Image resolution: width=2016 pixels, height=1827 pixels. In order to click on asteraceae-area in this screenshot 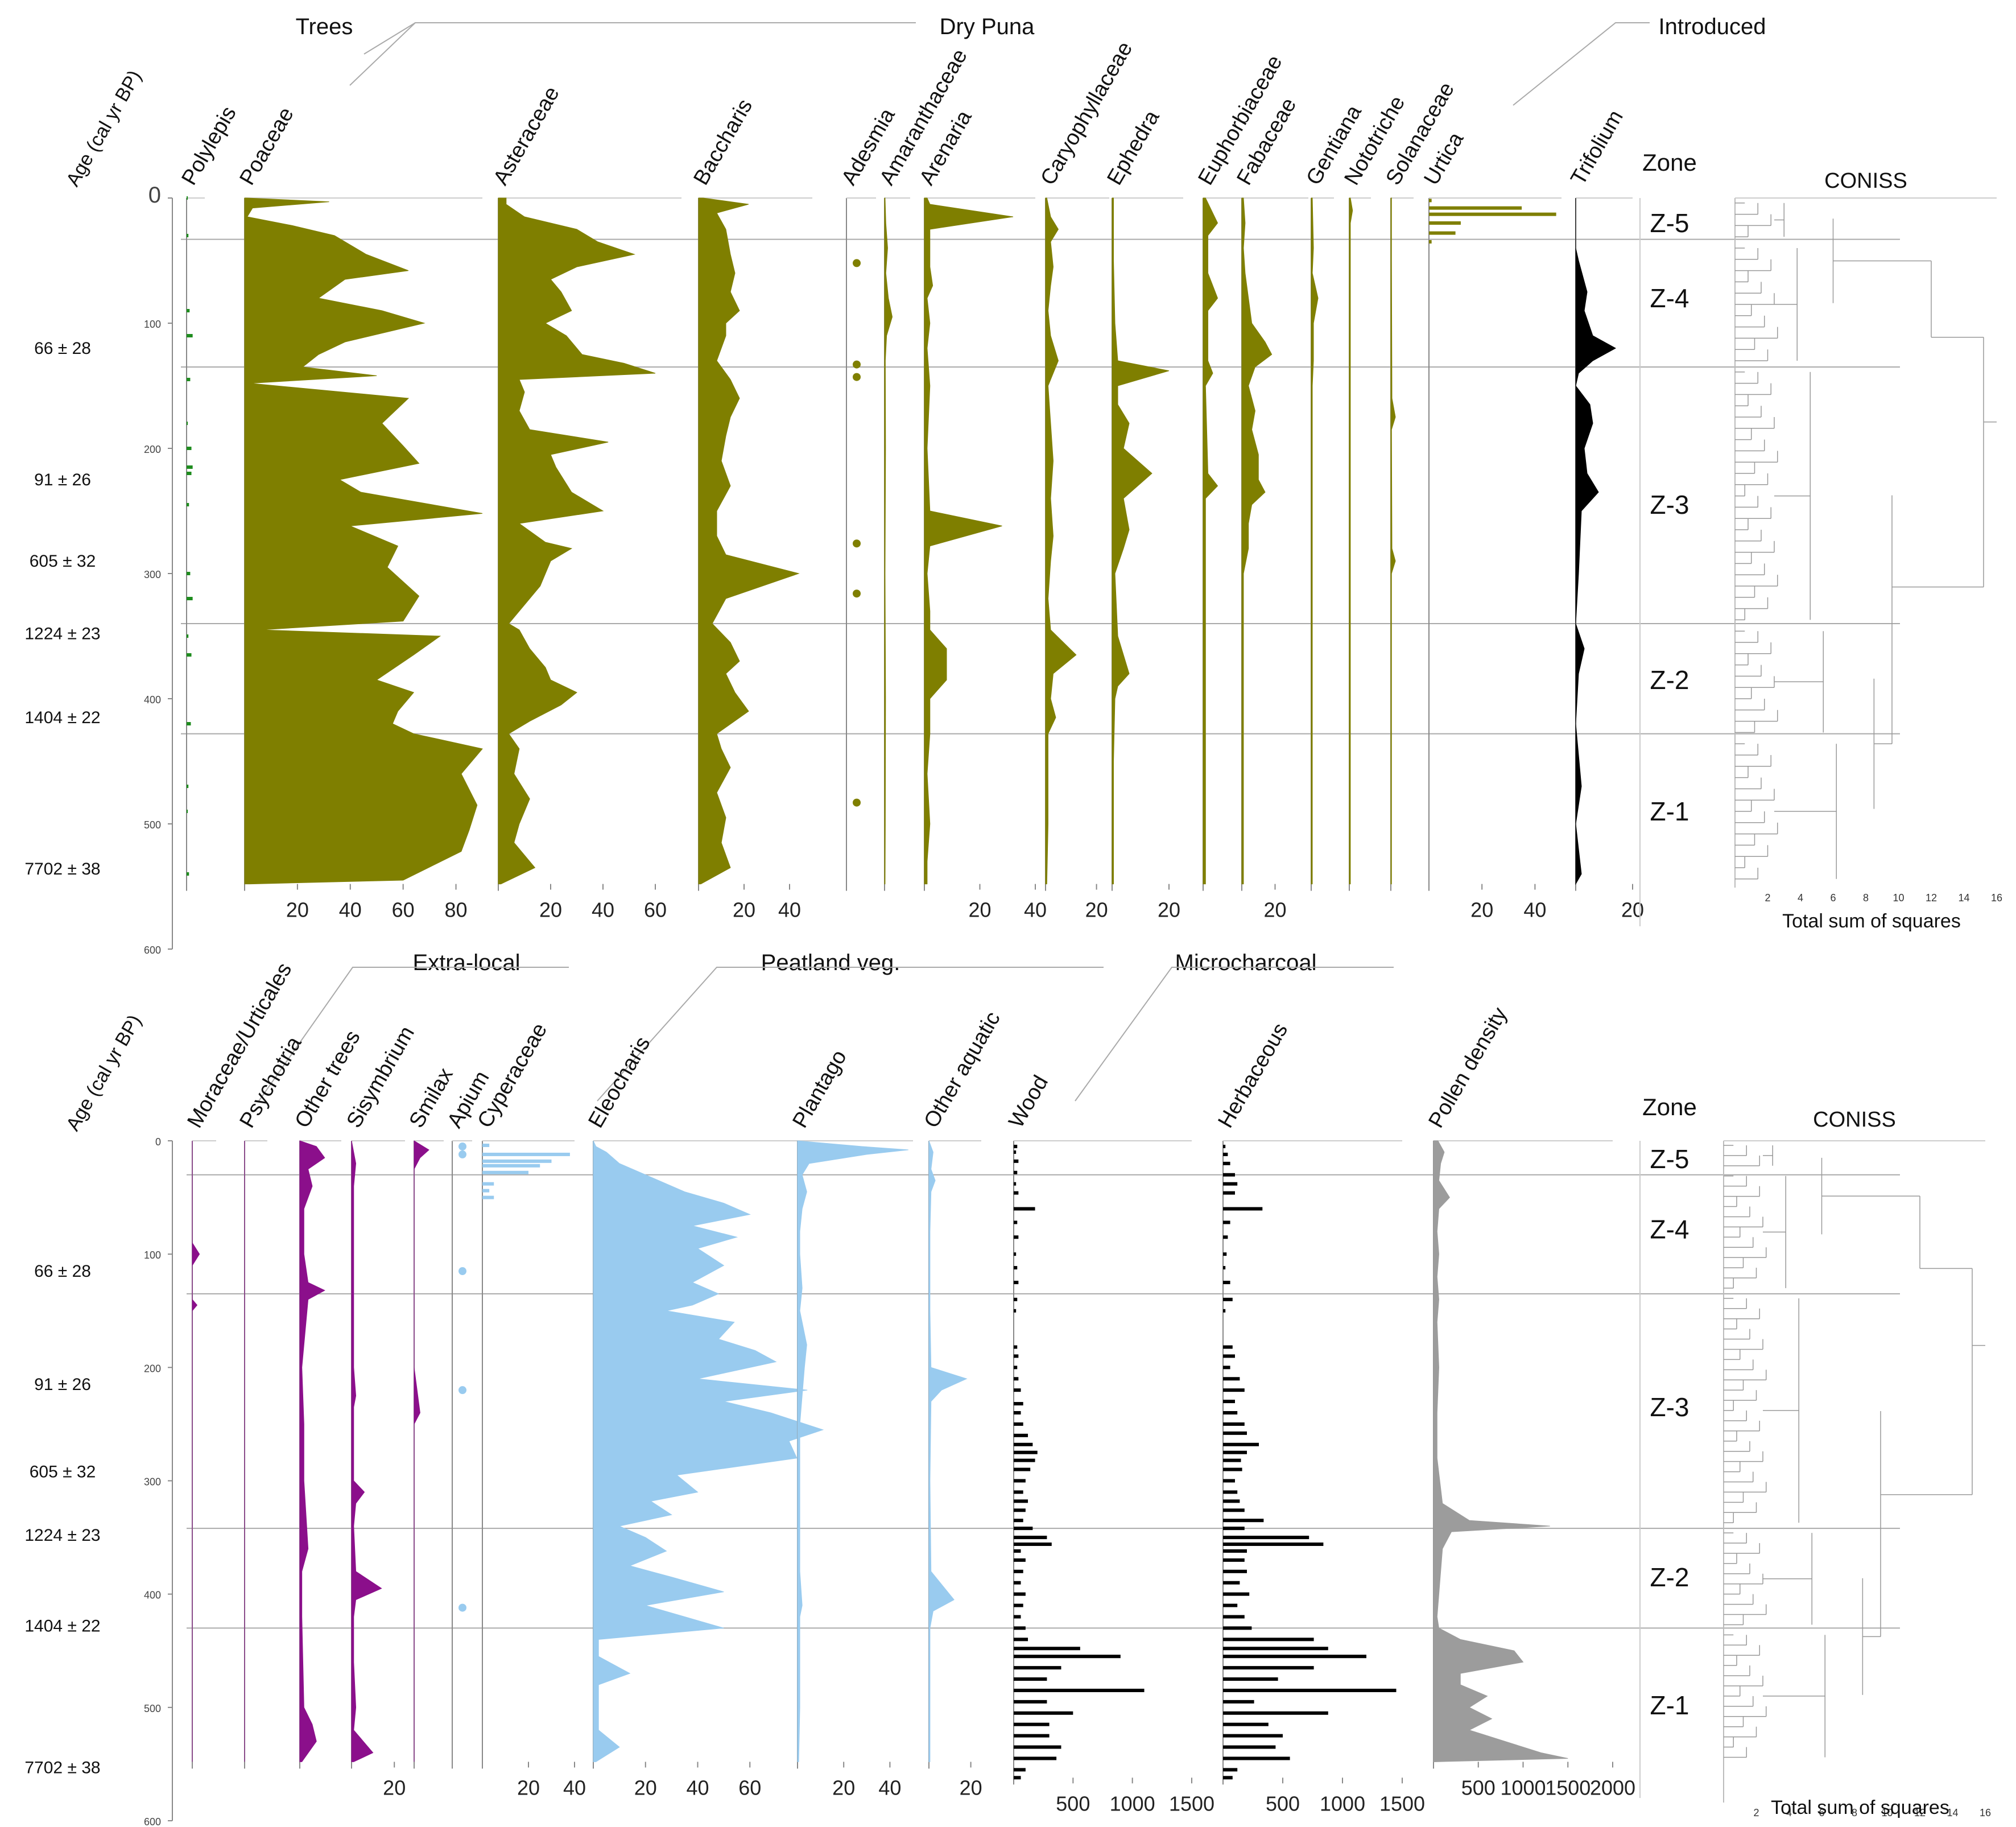, I will do `click(577, 541)`.